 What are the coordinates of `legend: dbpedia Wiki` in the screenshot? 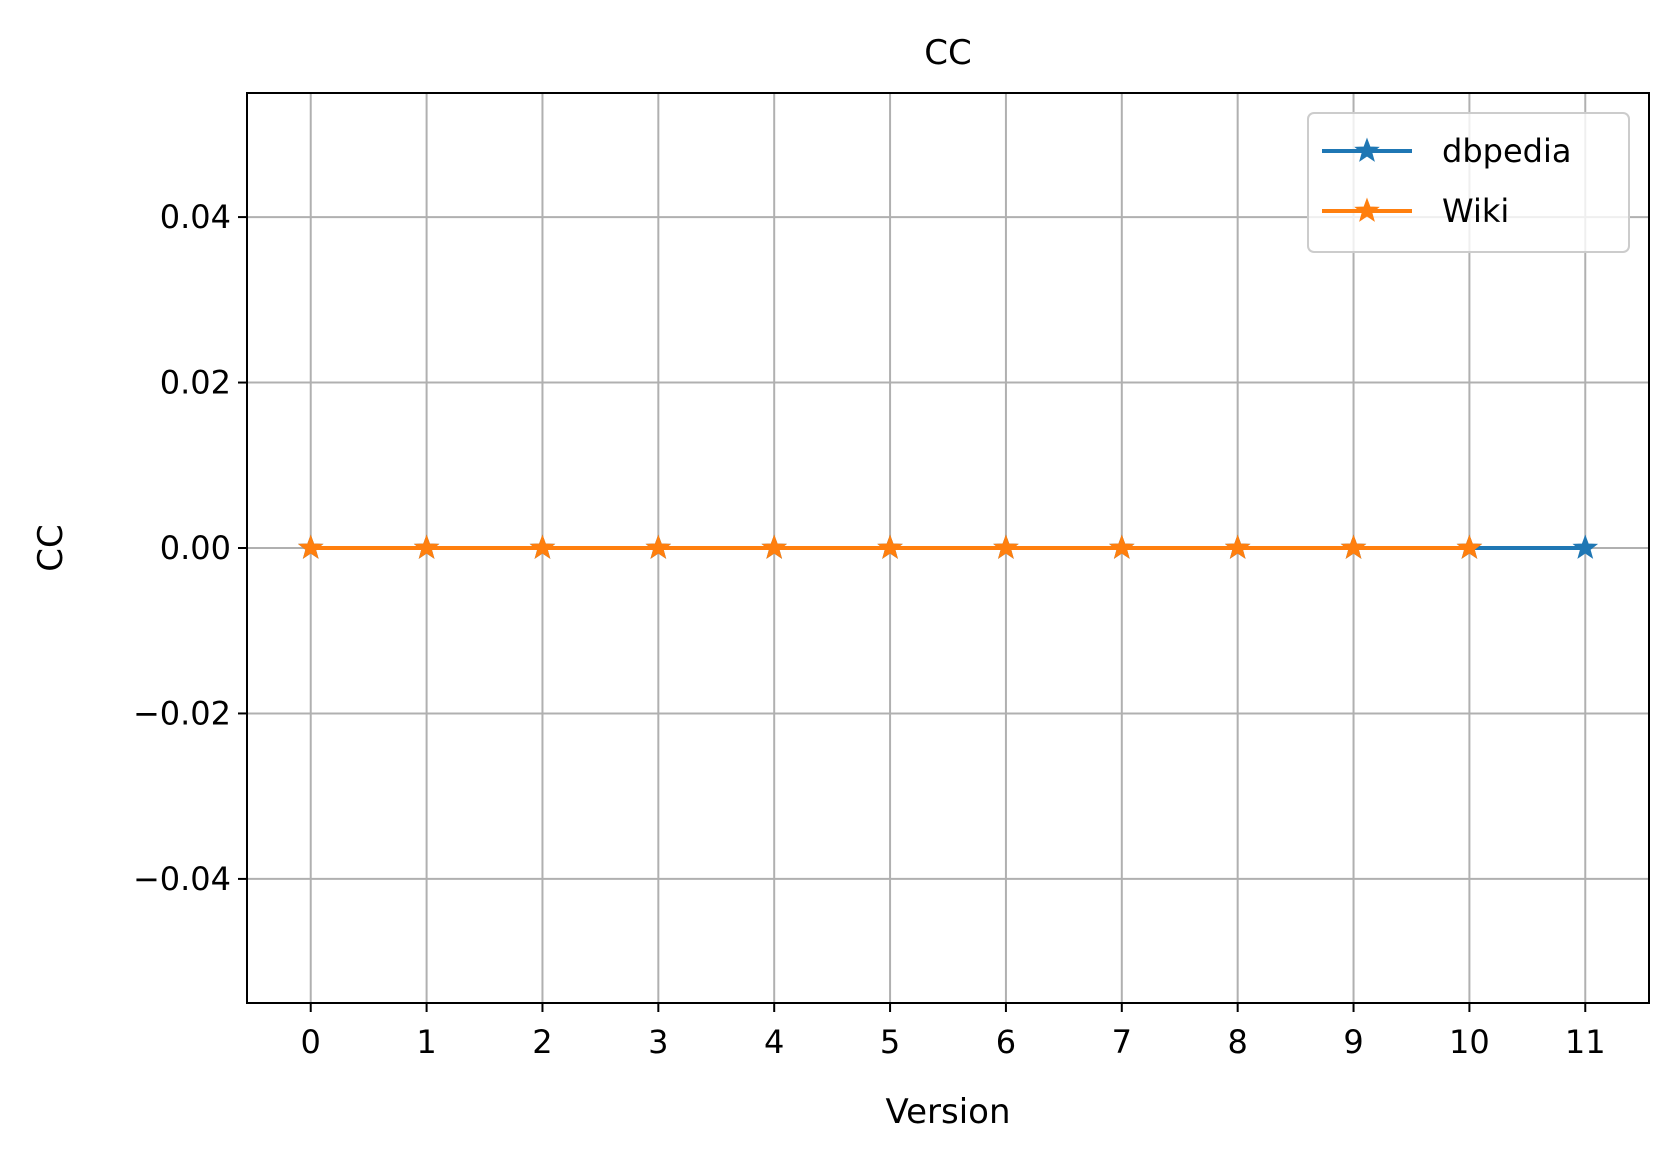 It's located at (1468, 182).